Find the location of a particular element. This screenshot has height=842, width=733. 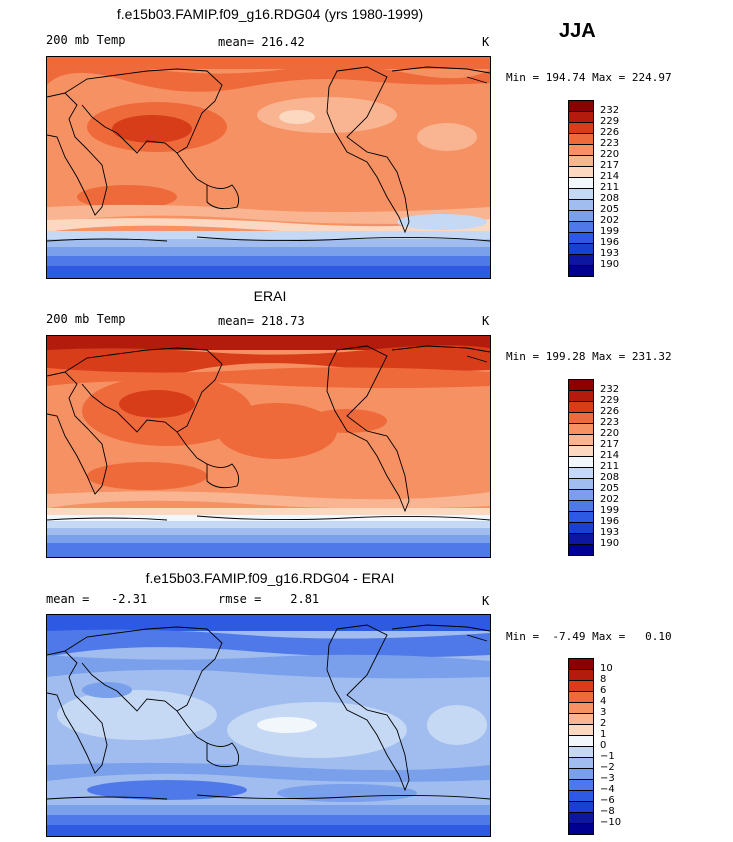

panel-1-minmax: Min = 194.74 Max = 224.97 is located at coordinates (589, 77).